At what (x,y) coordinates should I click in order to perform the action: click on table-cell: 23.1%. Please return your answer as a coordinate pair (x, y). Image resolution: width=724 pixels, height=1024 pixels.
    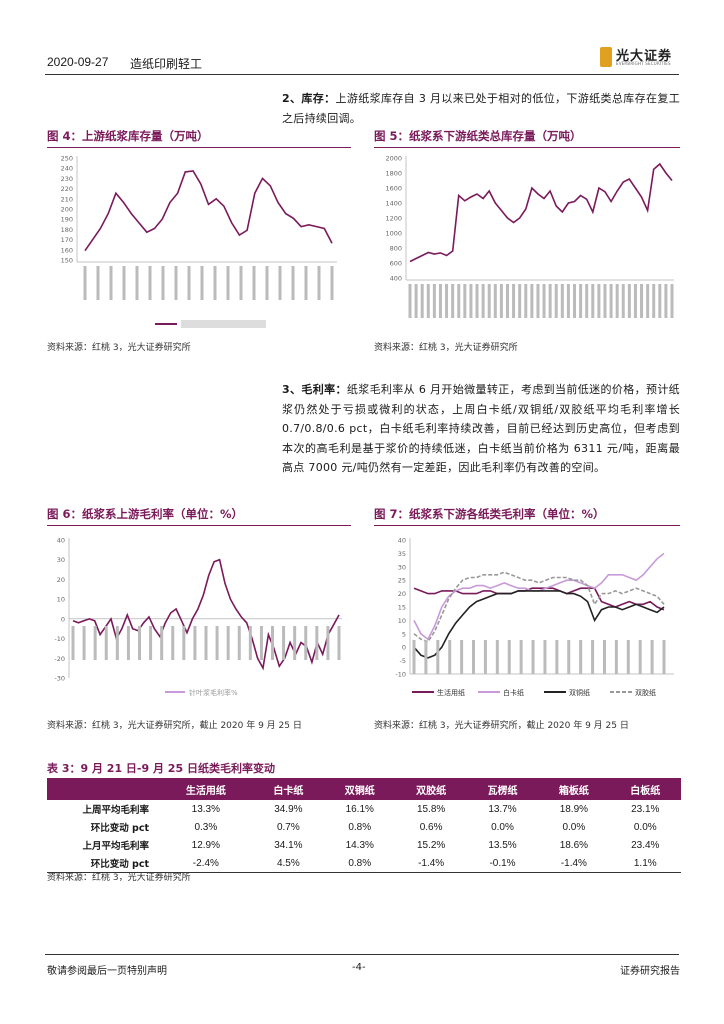
    Looking at the image, I should click on (645, 809).